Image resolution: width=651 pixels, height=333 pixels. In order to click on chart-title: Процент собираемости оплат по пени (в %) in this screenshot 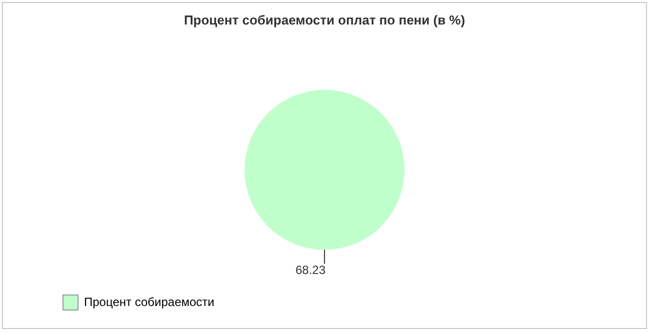, I will do `click(325, 20)`.